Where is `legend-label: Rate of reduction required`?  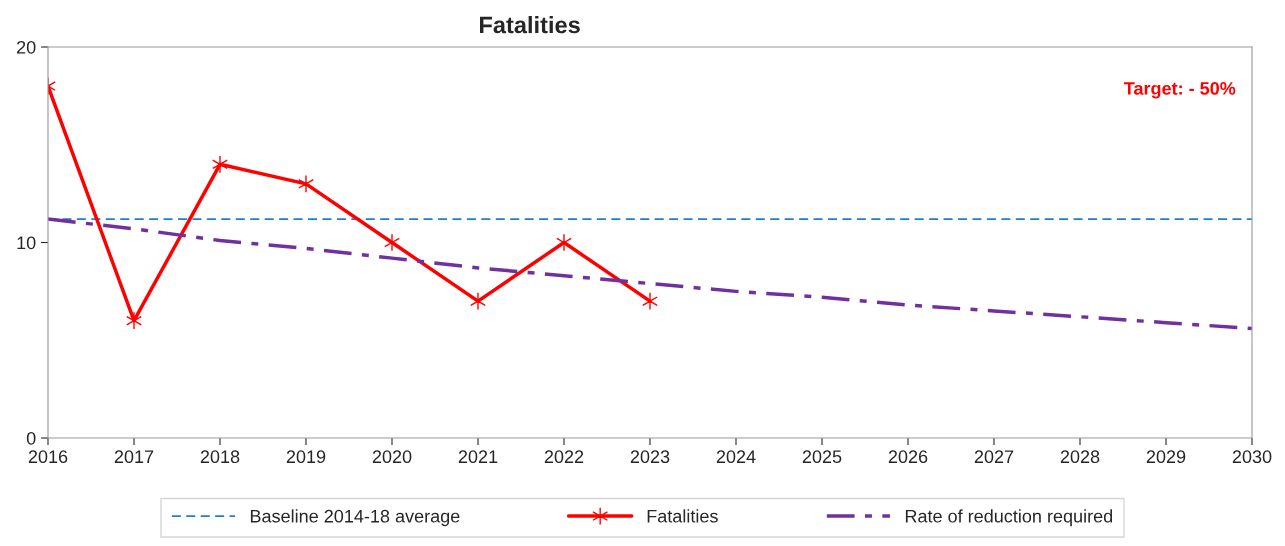 legend-label: Rate of reduction required is located at coordinates (1009, 518).